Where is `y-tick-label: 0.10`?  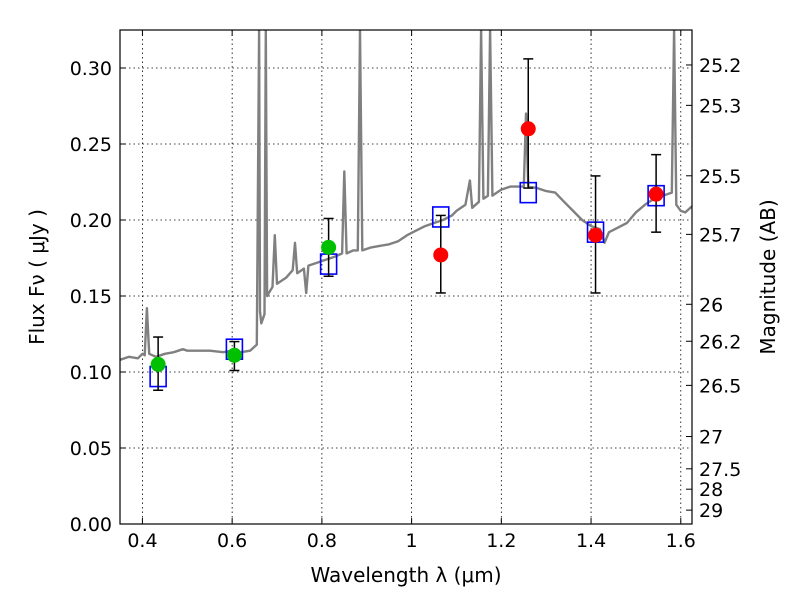
y-tick-label: 0.10 is located at coordinates (91, 373).